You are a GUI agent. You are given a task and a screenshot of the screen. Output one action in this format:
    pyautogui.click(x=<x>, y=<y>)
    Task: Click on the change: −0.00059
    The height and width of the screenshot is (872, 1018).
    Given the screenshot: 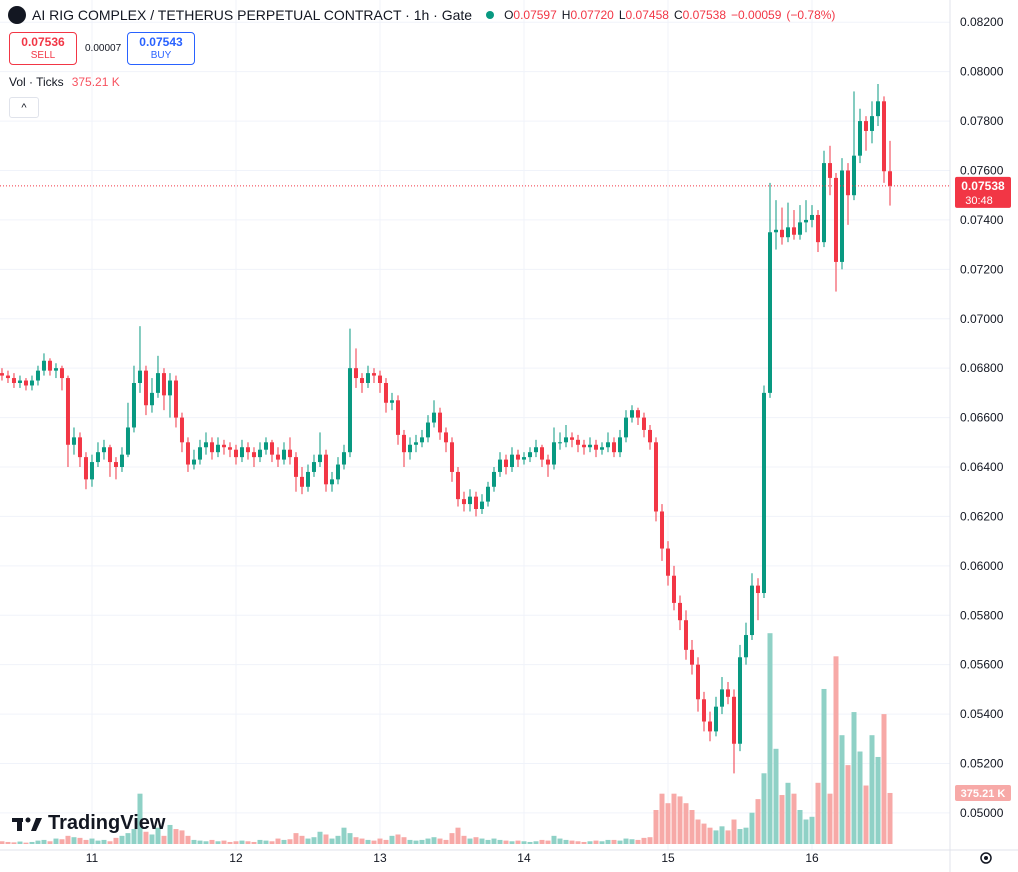 What is the action you would take?
    pyautogui.click(x=756, y=15)
    